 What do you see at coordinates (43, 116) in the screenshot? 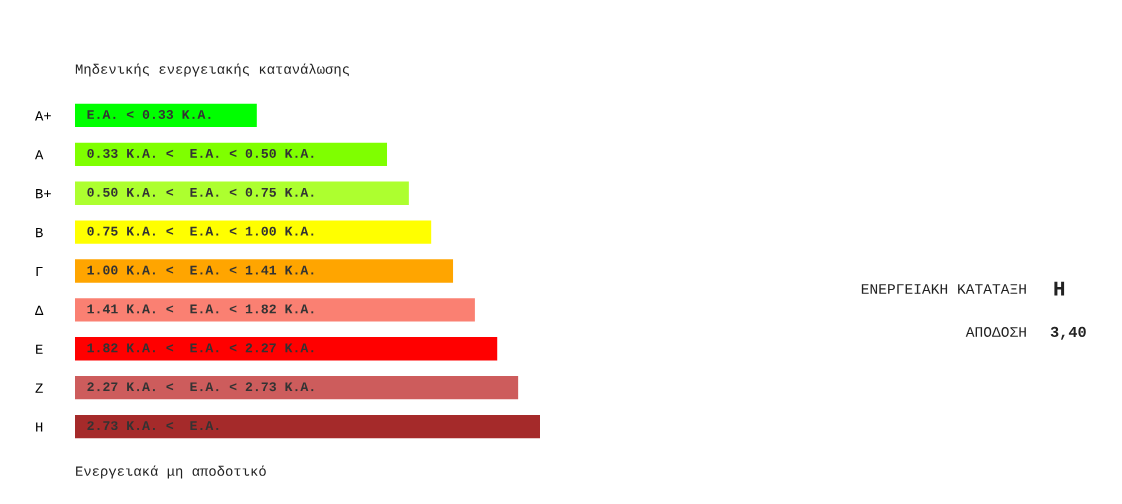
I see `y-tick-label: Α+` at bounding box center [43, 116].